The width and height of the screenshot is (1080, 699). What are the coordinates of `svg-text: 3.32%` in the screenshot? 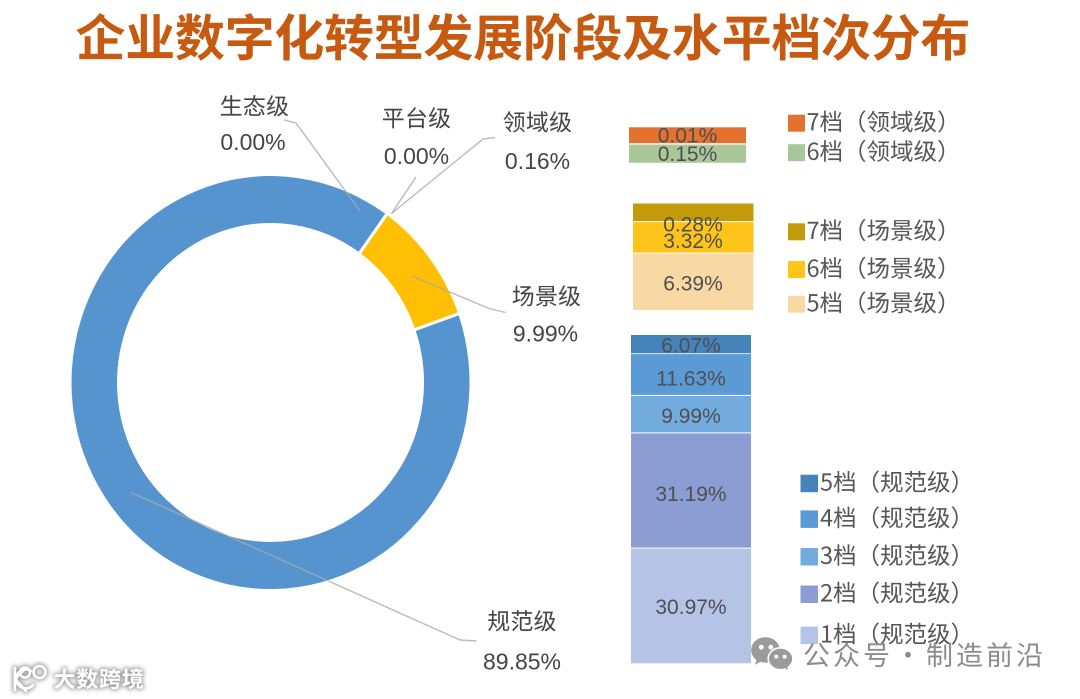 It's located at (693, 241).